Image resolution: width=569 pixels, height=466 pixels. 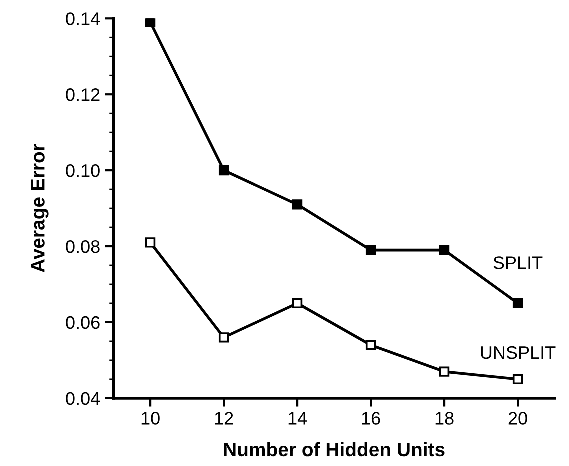 What do you see at coordinates (224, 418) in the screenshot?
I see `x-tick-label: 12` at bounding box center [224, 418].